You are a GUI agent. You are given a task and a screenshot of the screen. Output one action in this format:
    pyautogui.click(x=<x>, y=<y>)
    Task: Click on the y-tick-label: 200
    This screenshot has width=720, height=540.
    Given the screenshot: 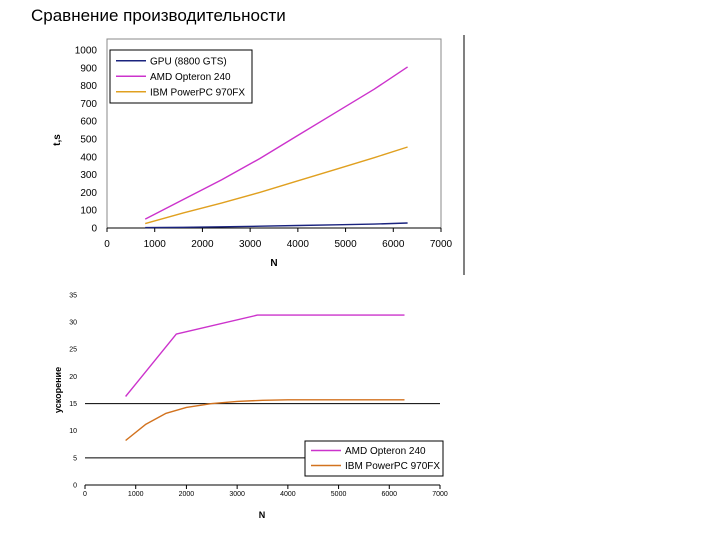 What is the action you would take?
    pyautogui.click(x=88, y=193)
    